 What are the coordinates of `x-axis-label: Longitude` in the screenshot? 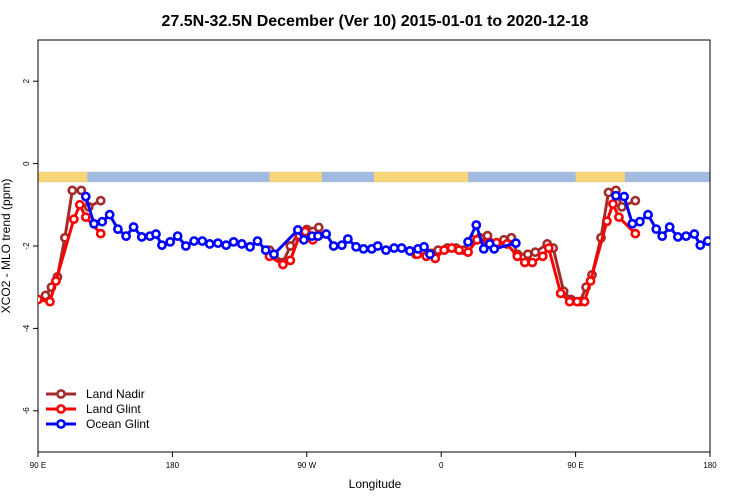 It's located at (375, 484).